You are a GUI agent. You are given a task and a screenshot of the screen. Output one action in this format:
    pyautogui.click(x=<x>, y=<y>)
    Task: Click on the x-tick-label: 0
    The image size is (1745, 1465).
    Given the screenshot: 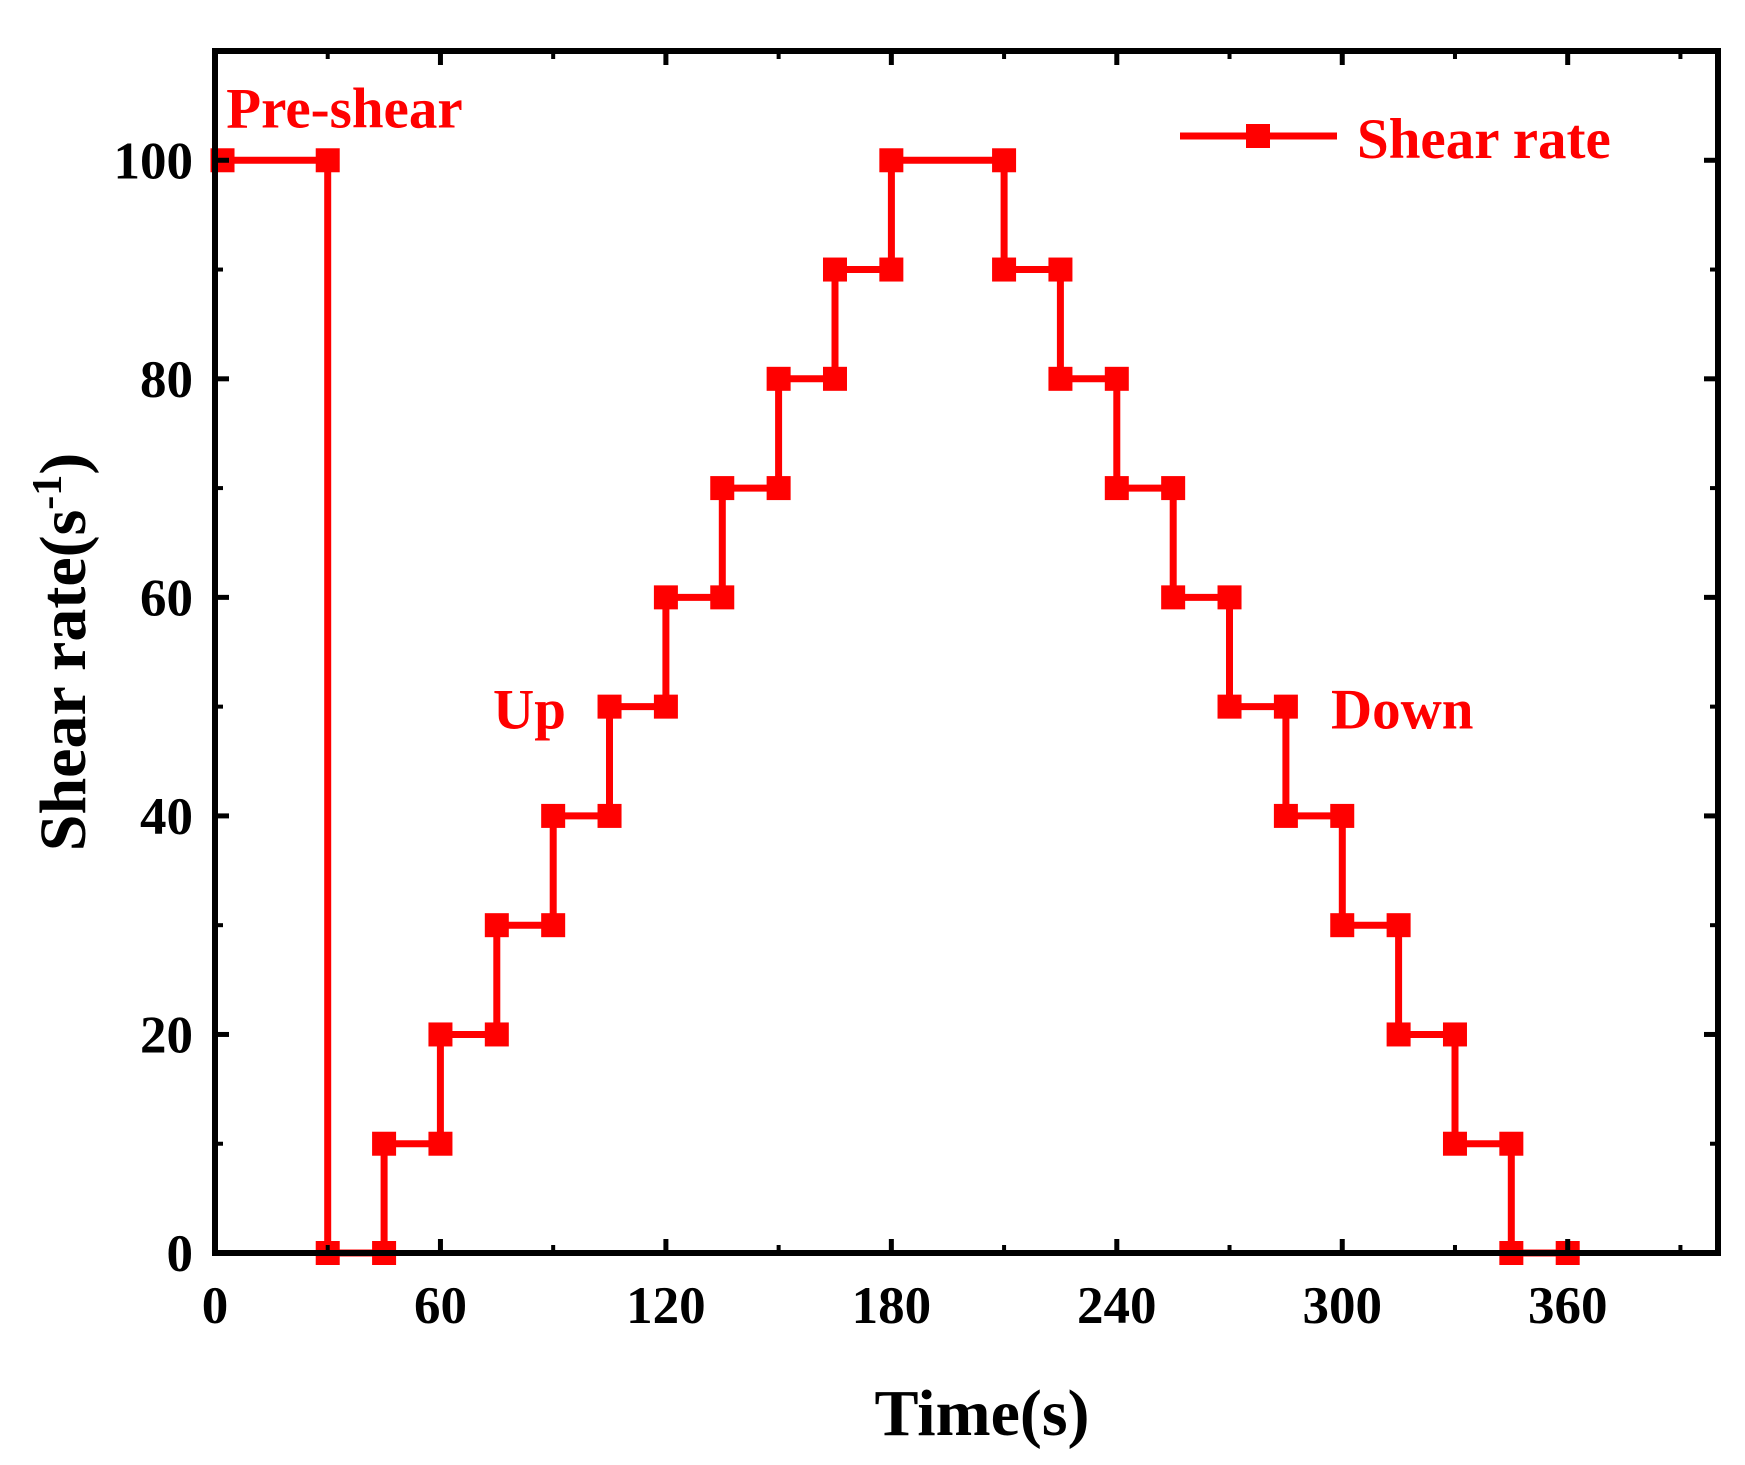 What is the action you would take?
    pyautogui.click(x=215, y=1306)
    